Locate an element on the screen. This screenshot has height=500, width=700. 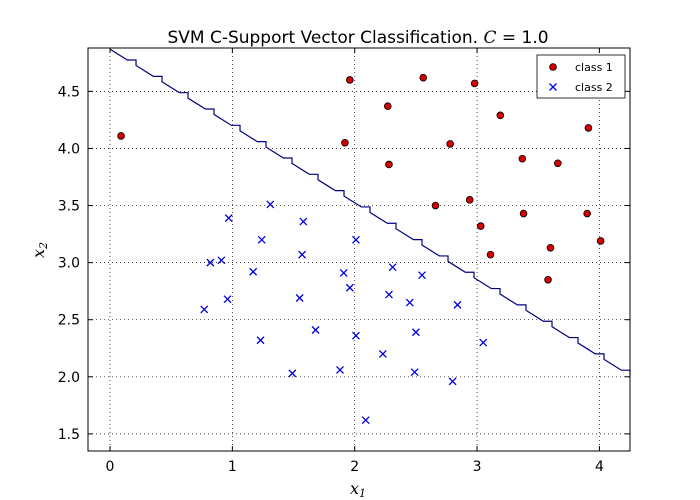
x-tick-label: 0 is located at coordinates (110, 467).